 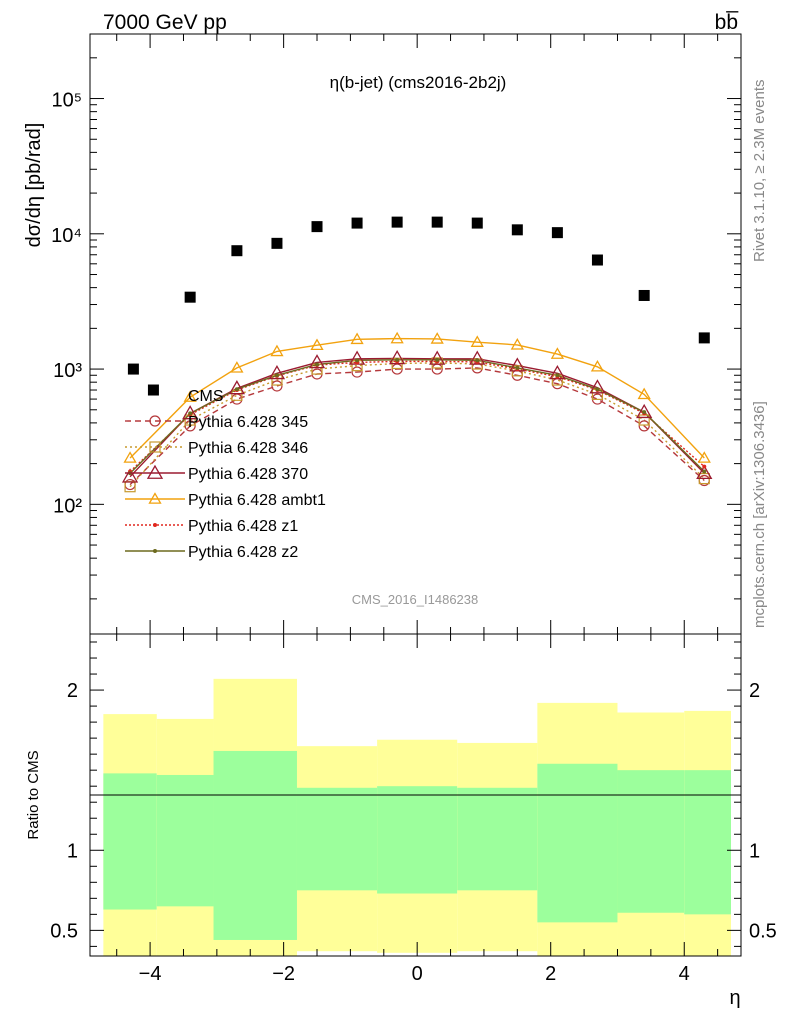 I want to click on watermark: CMS_2016_I1486238, so click(x=415, y=599).